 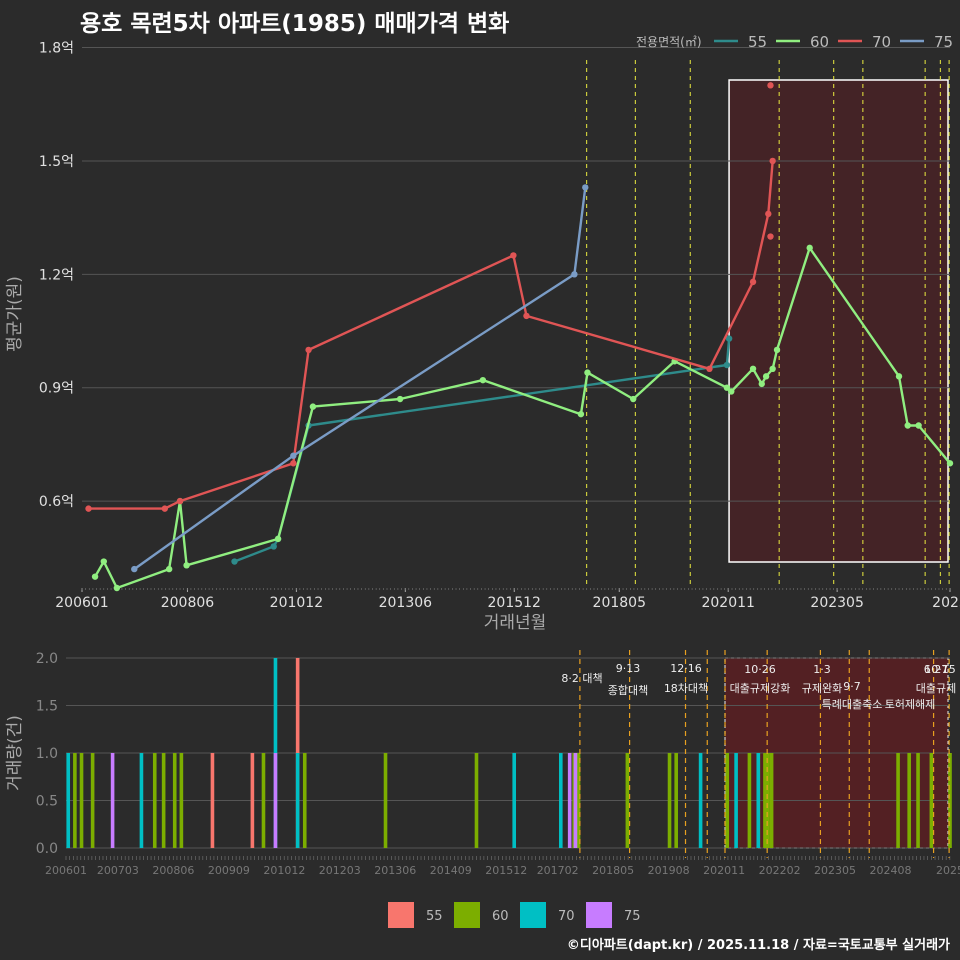 What do you see at coordinates (760, 669) in the screenshot?
I see `policy-date: 10·26` at bounding box center [760, 669].